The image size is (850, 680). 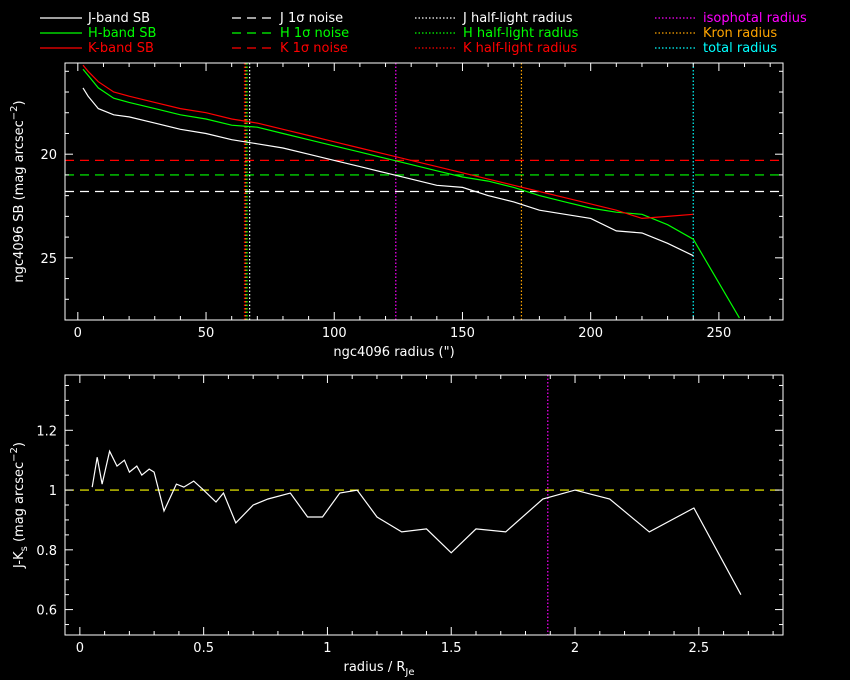 What do you see at coordinates (379, 669) in the screenshot?
I see `color-x-axis-label: radius / RJe` at bounding box center [379, 669].